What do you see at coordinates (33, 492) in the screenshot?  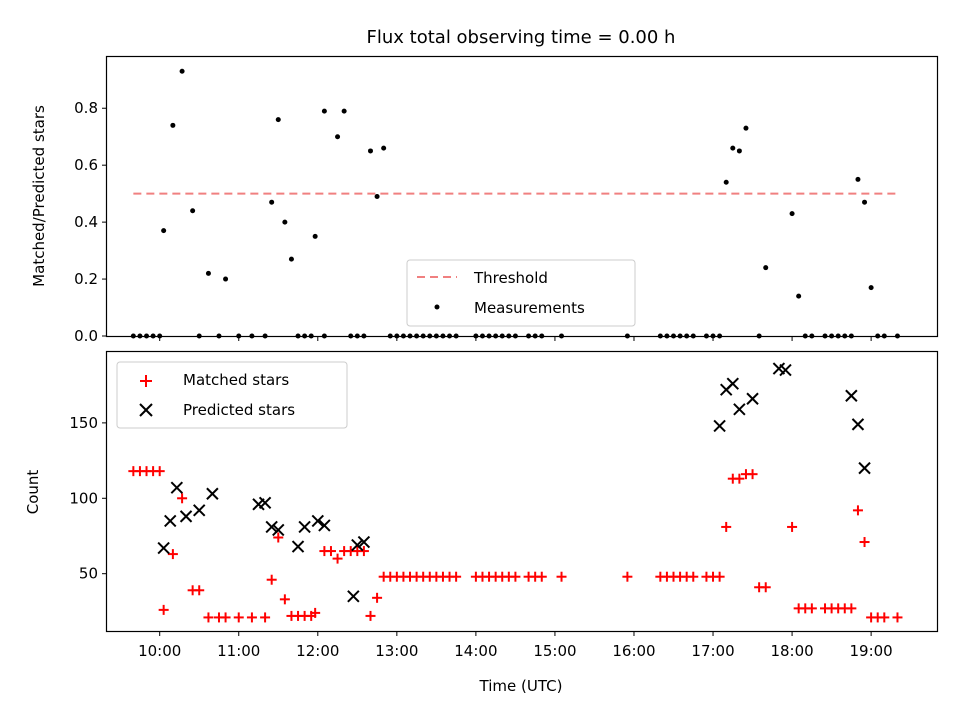 I see `count-y-axis-label: Count` at bounding box center [33, 492].